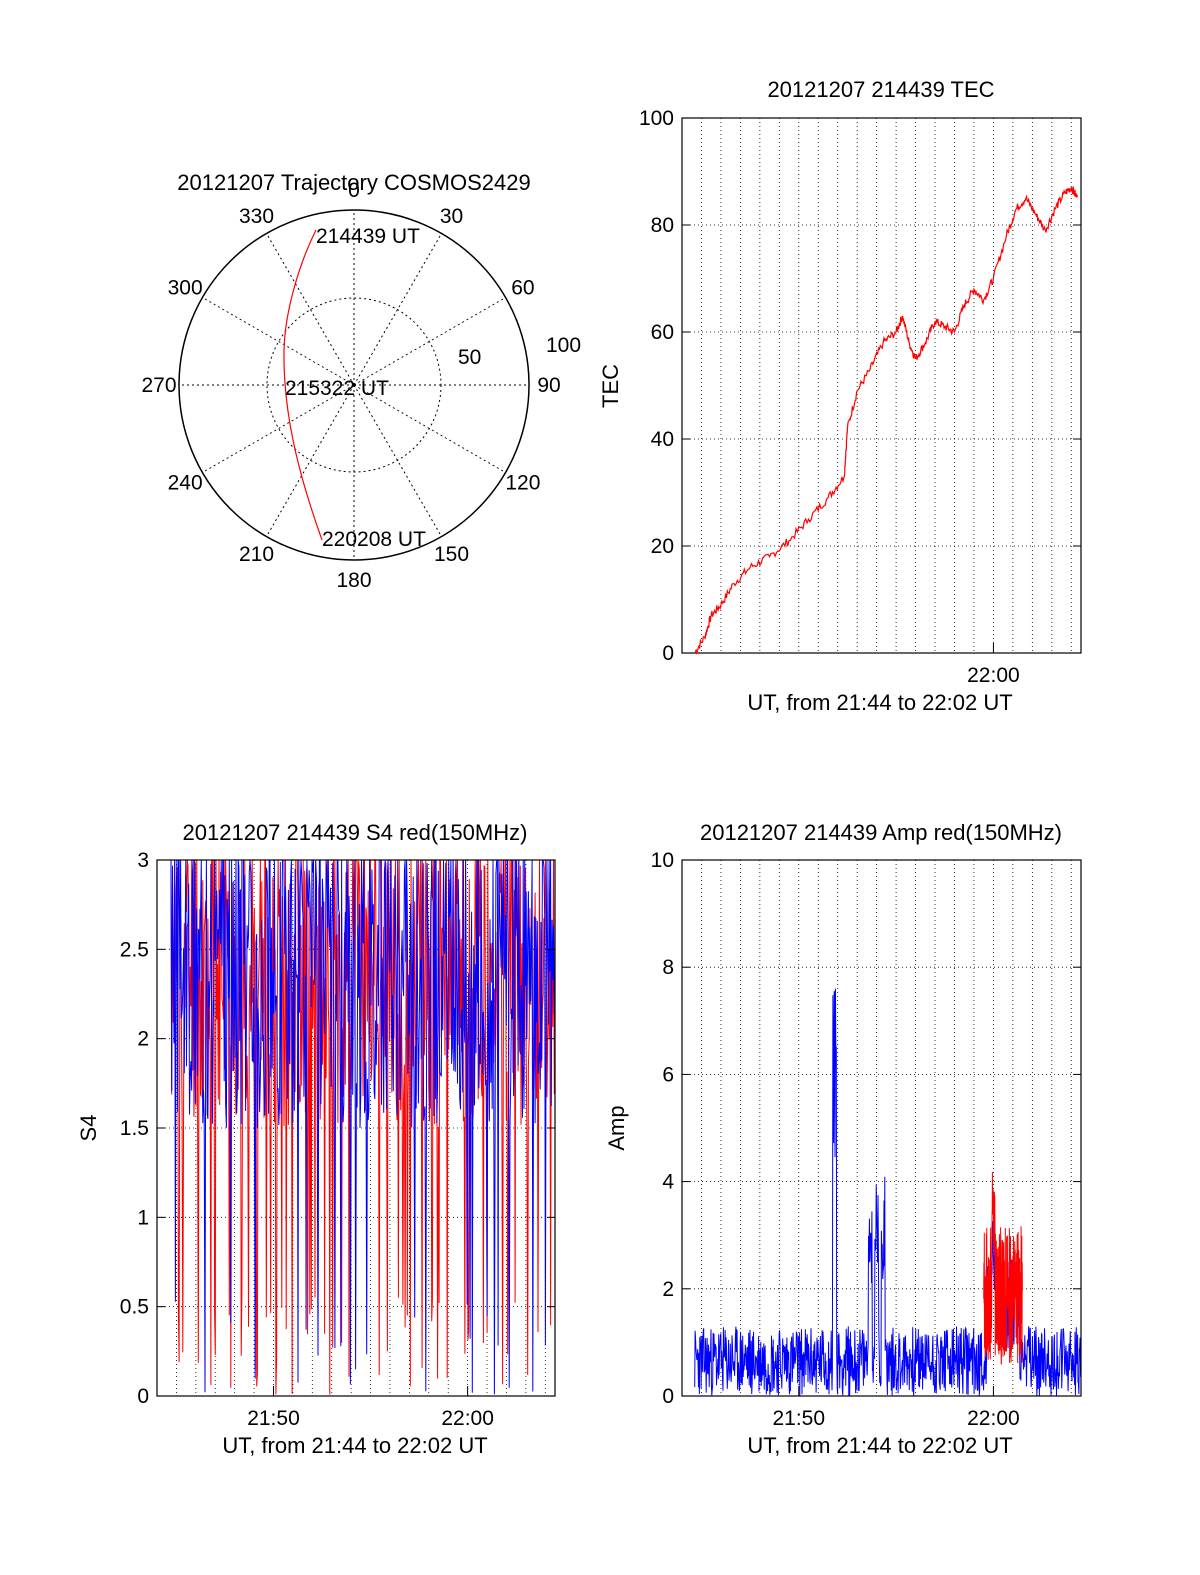 This screenshot has height=1575, width=1200. What do you see at coordinates (337, 388) in the screenshot?
I see `annotation-mid-time: 215322 UT` at bounding box center [337, 388].